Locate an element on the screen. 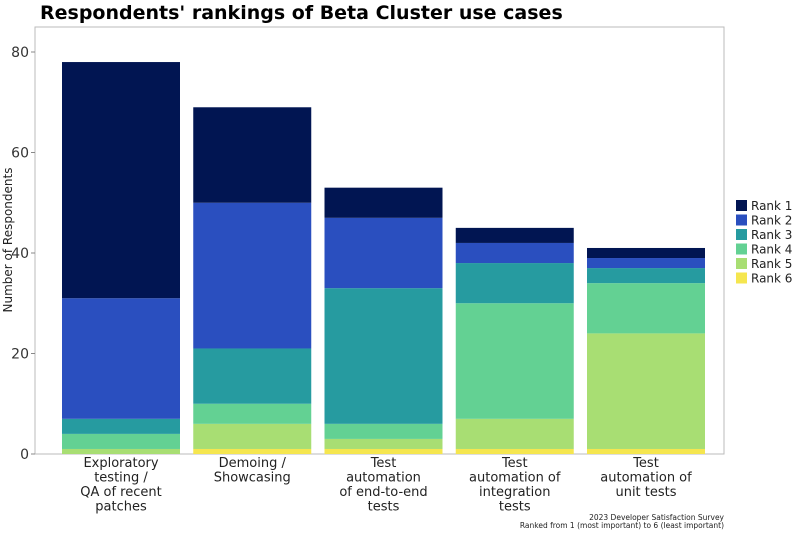  legend-label: Rank 2 is located at coordinates (771, 221).